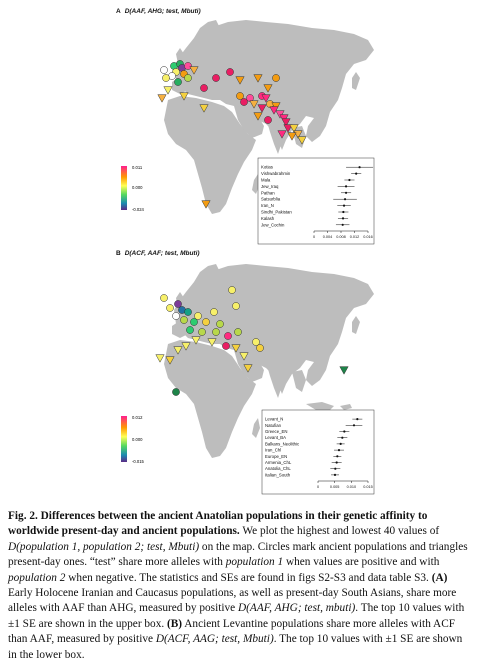 This screenshot has width=480, height=663. I want to click on colorbar-b-mid: 0.000, so click(137, 439).